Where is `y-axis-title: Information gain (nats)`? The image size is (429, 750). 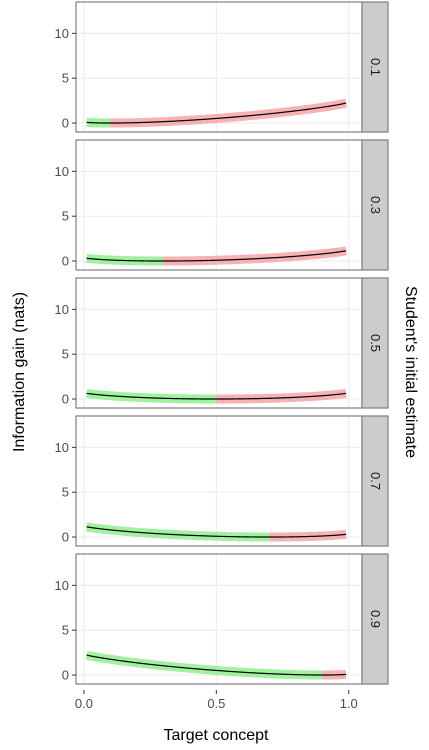
y-axis-title: Information gain (nats) is located at coordinates (19, 372).